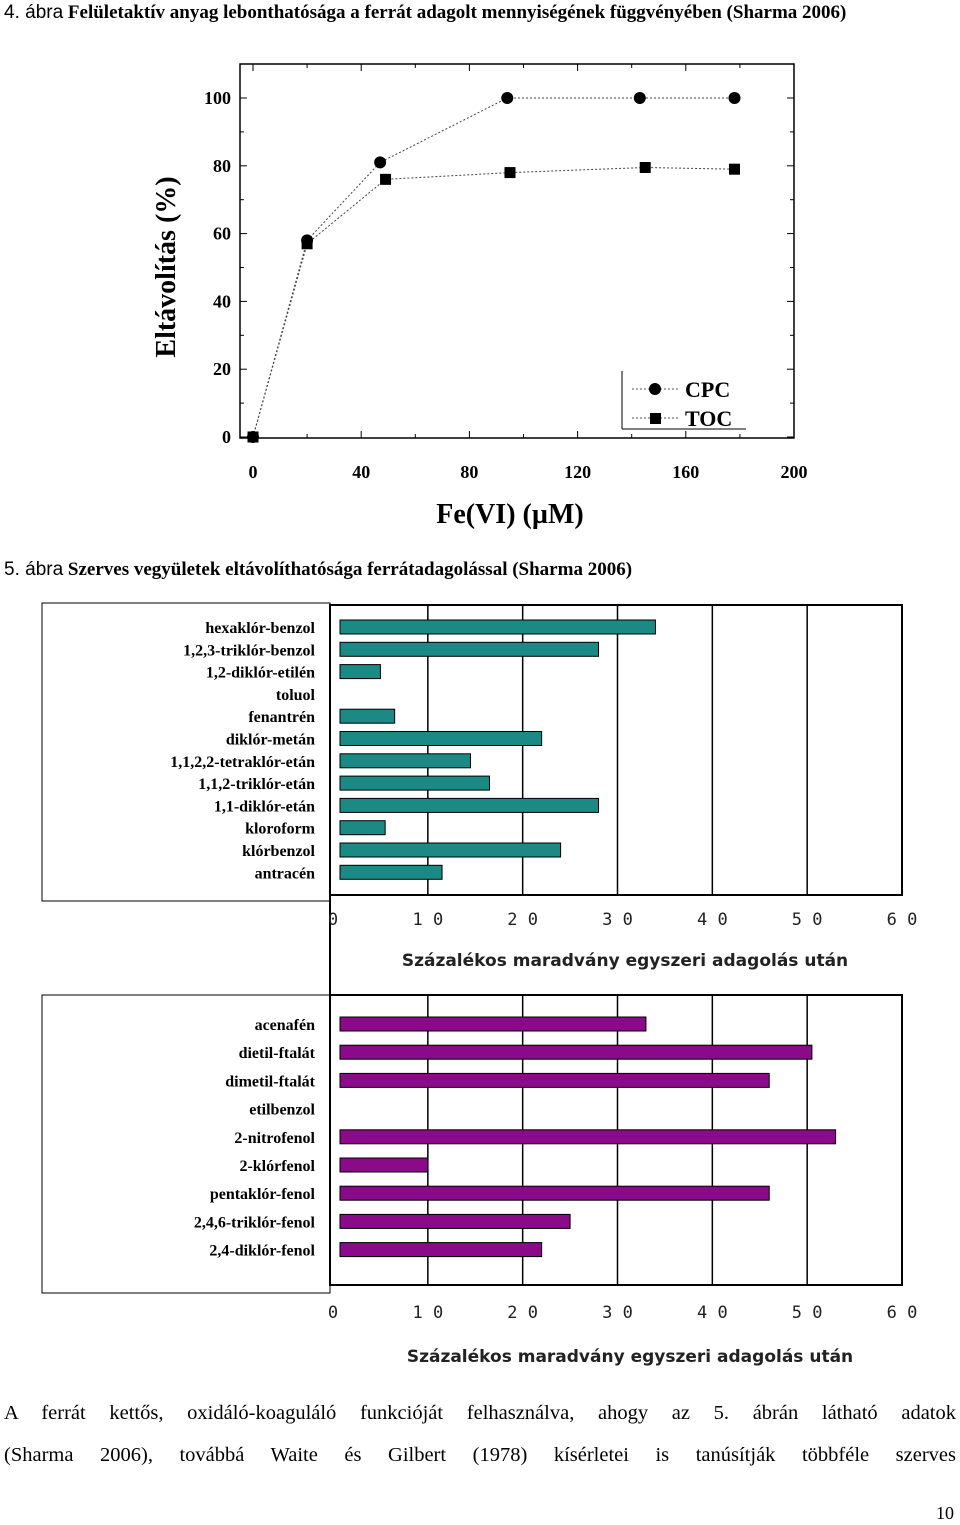 This screenshot has width=960, height=1525. What do you see at coordinates (361, 472) in the screenshot?
I see `x-tick-label: 40` at bounding box center [361, 472].